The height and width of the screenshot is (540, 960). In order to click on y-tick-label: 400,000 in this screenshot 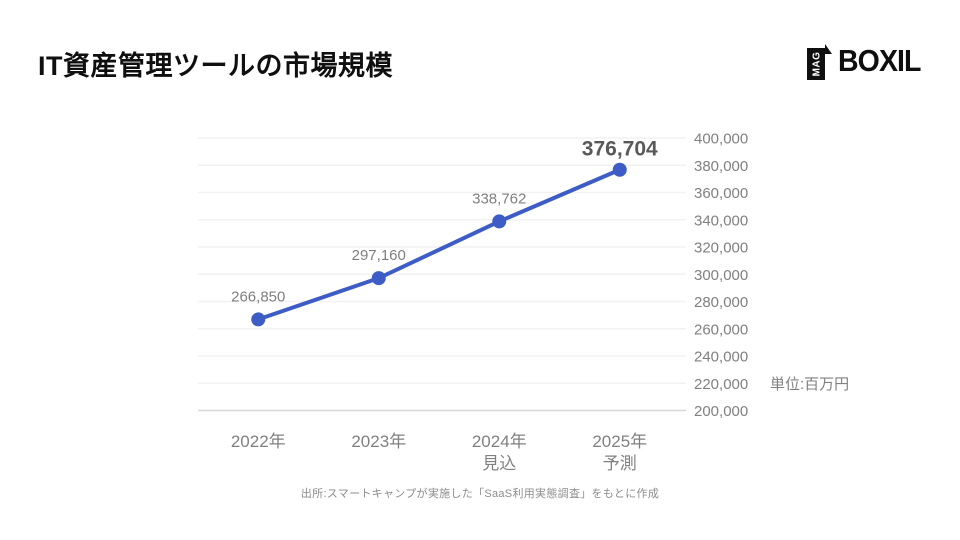, I will do `click(721, 139)`.